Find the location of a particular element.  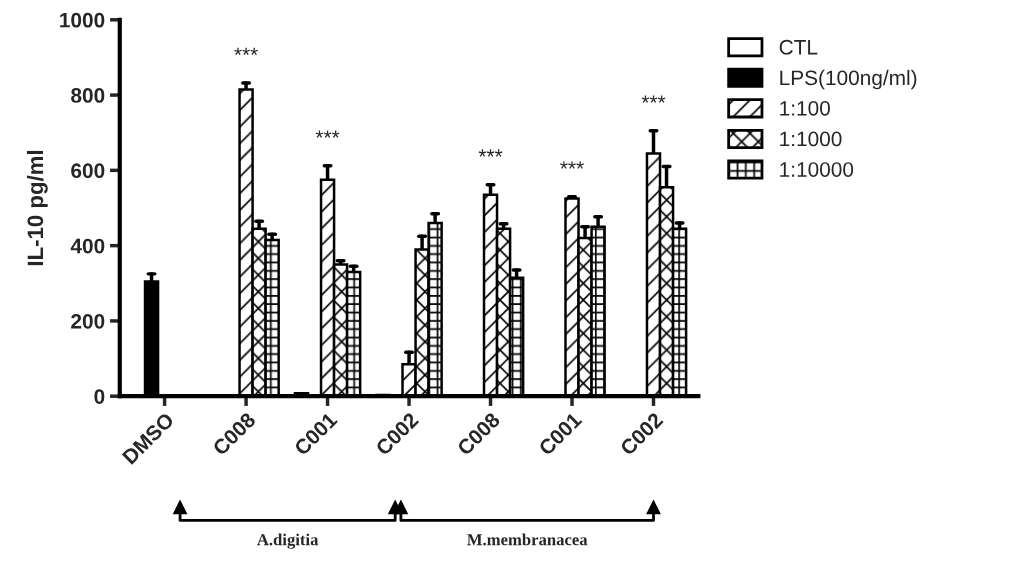

y-tick-label: 600 is located at coordinates (88, 171).